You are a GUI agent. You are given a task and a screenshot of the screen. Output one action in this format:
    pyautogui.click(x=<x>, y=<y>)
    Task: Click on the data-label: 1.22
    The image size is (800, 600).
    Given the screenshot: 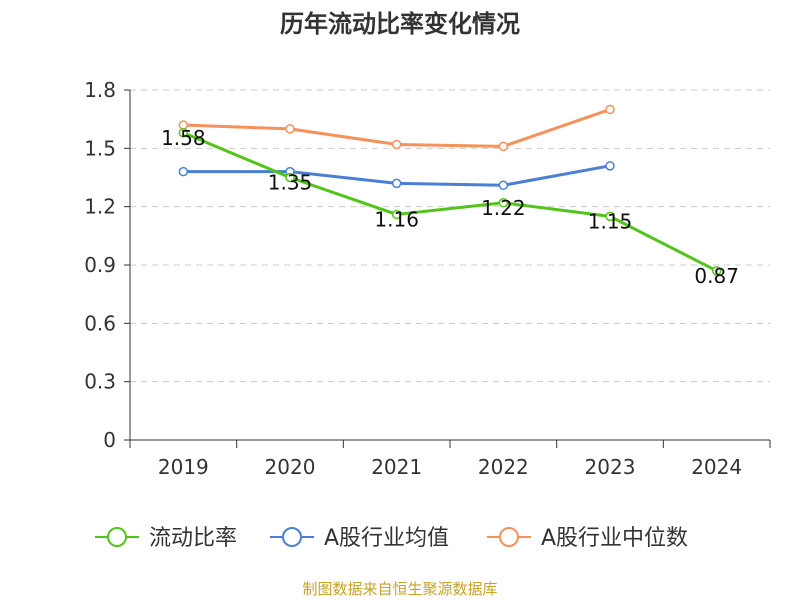 What is the action you would take?
    pyautogui.click(x=503, y=208)
    